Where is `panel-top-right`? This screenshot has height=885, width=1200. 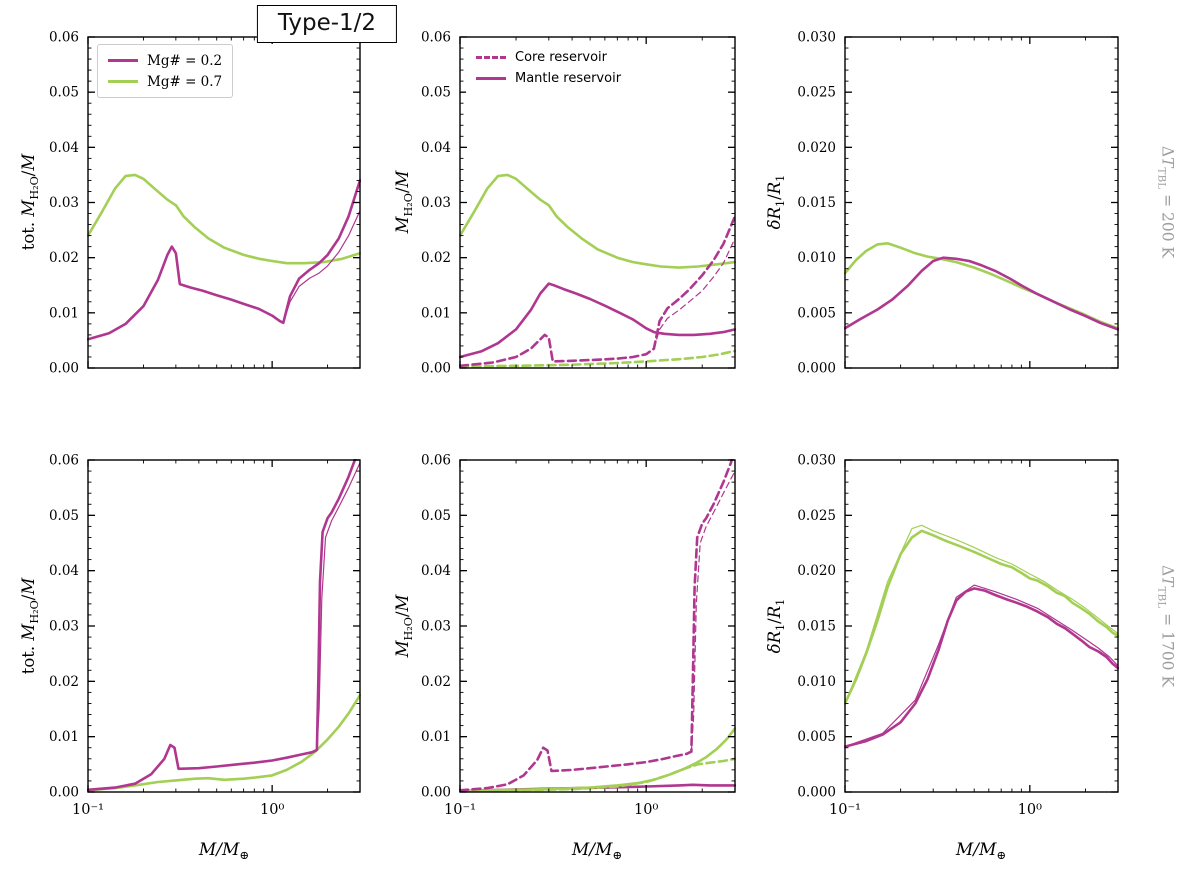 panel-top-right is located at coordinates (981, 286).